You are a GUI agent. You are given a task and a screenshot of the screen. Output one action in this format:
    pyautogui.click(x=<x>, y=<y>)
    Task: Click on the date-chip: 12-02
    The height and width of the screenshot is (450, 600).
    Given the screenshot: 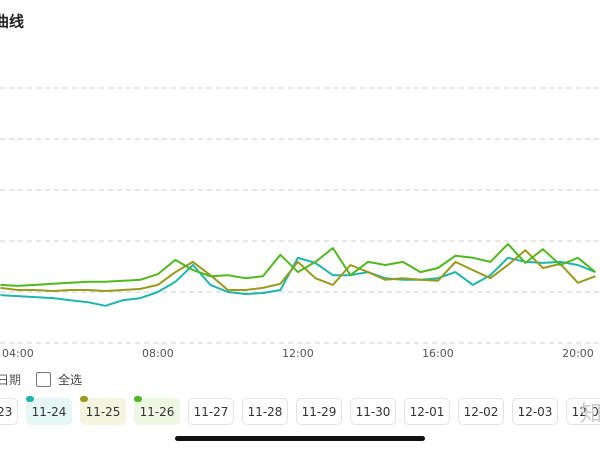 What is the action you would take?
    pyautogui.click(x=481, y=411)
    